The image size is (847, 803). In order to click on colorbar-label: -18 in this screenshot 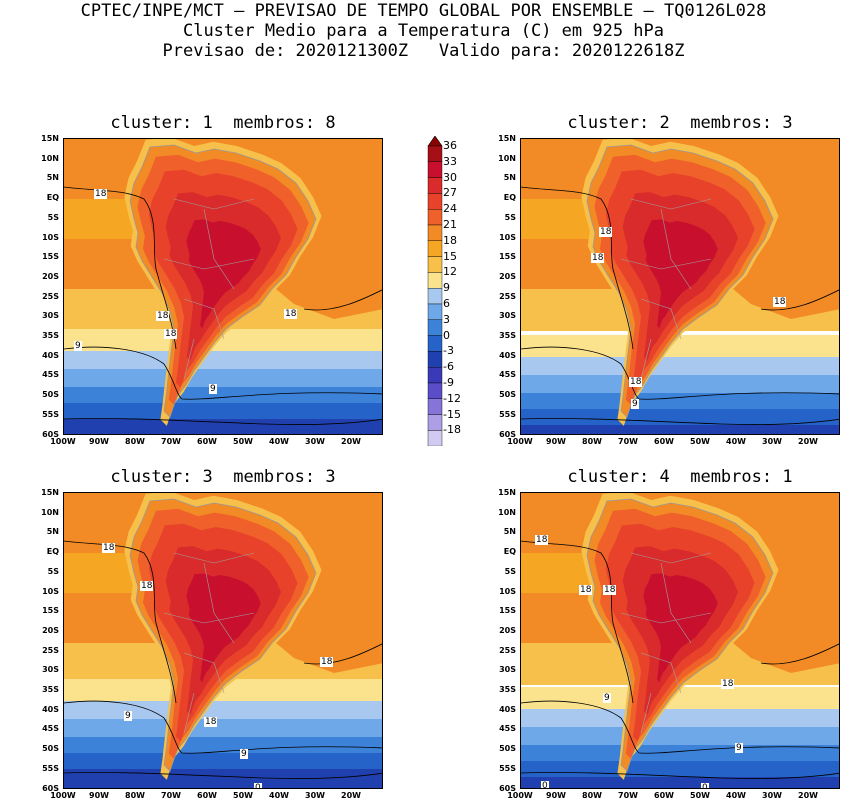, I will do `click(452, 430)`.